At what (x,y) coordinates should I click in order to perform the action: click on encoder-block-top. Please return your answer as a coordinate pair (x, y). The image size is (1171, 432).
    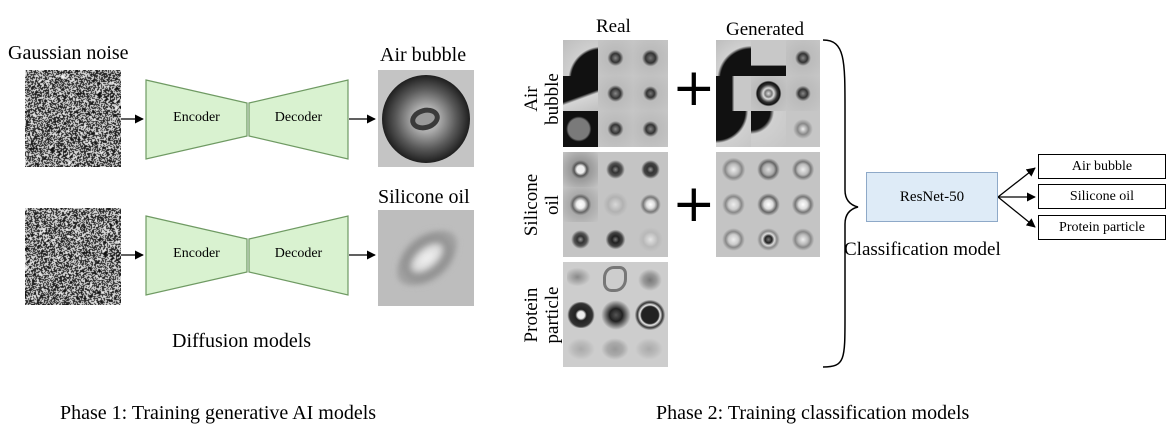
    Looking at the image, I should click on (196, 119).